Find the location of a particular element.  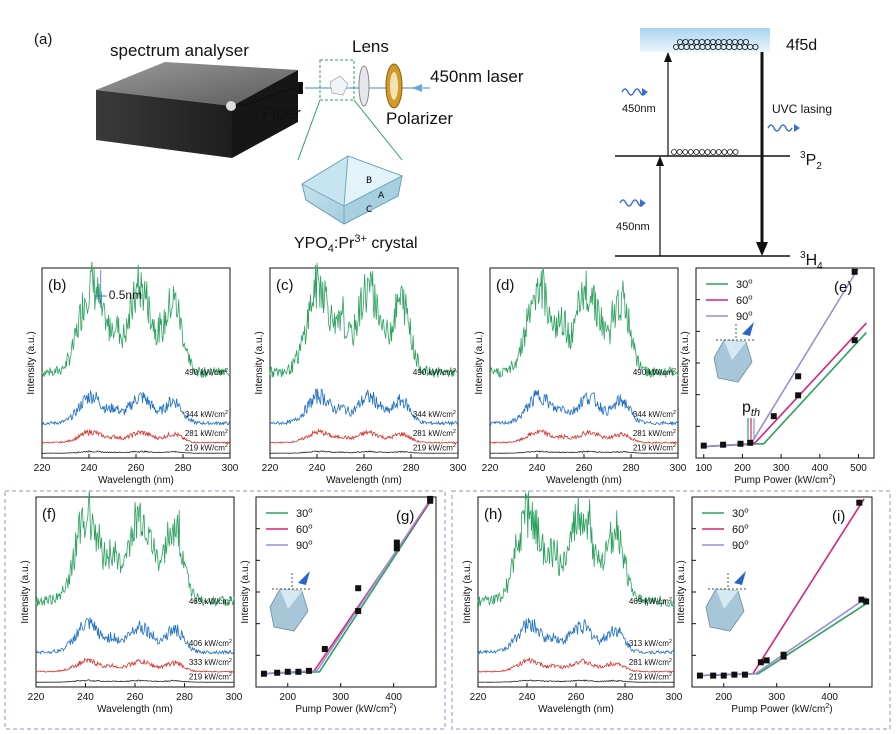

crystal-zoom-box is located at coordinates (337, 80).